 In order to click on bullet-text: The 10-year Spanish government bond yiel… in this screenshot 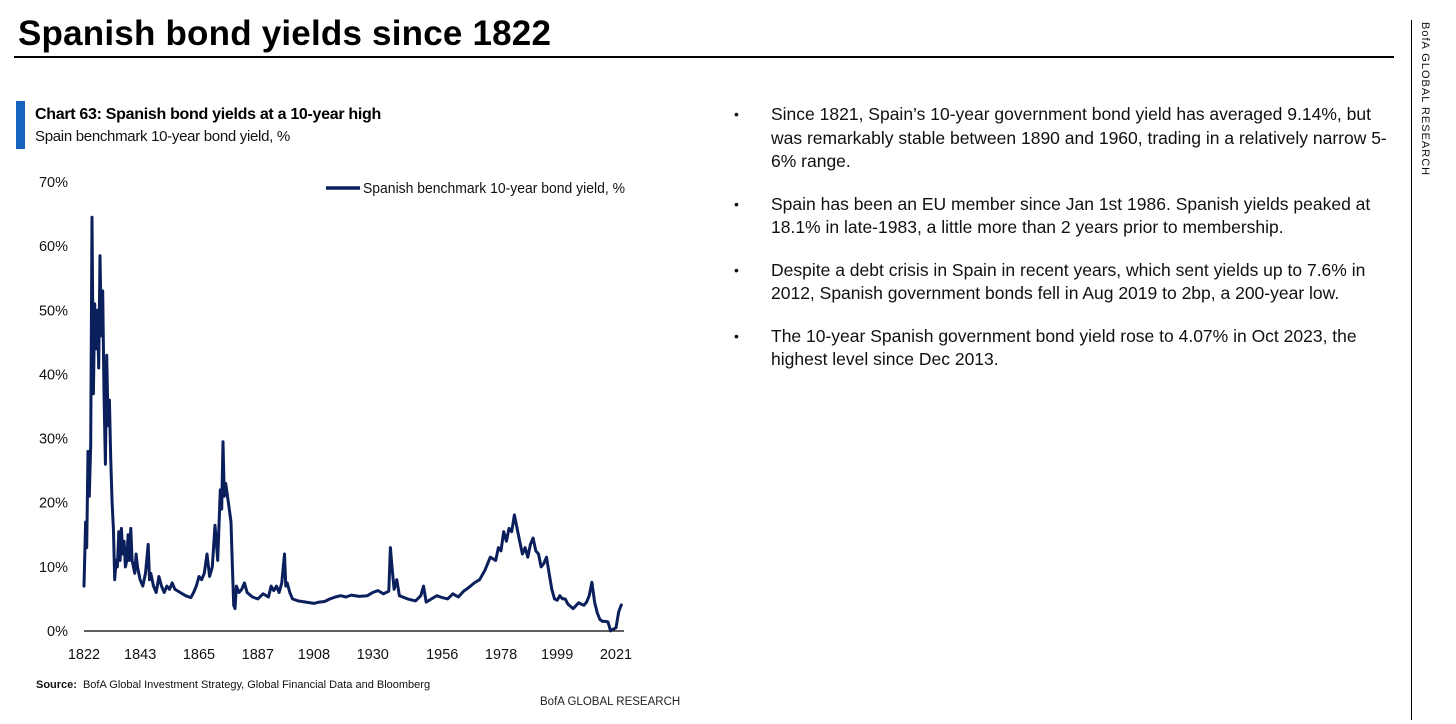, I will do `click(1064, 347)`.